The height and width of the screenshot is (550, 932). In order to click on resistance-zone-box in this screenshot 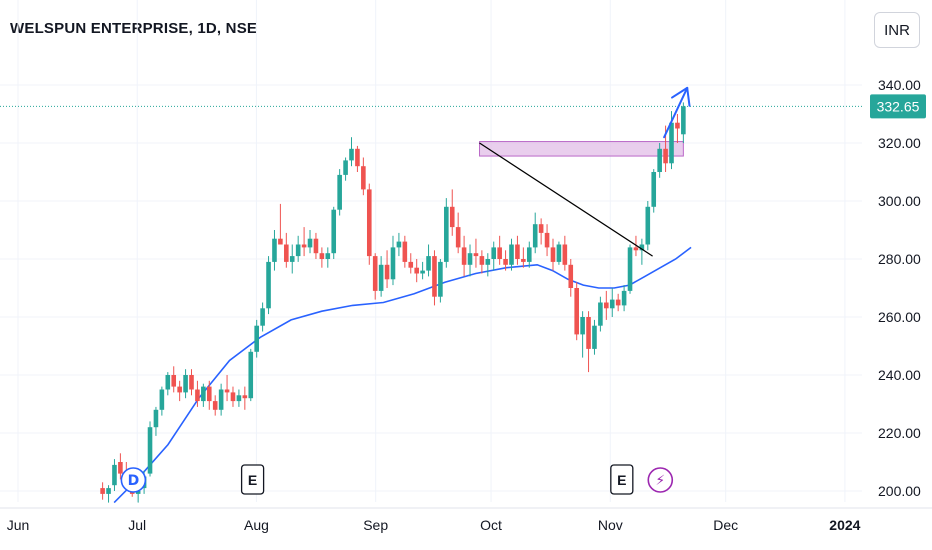, I will do `click(581, 149)`.